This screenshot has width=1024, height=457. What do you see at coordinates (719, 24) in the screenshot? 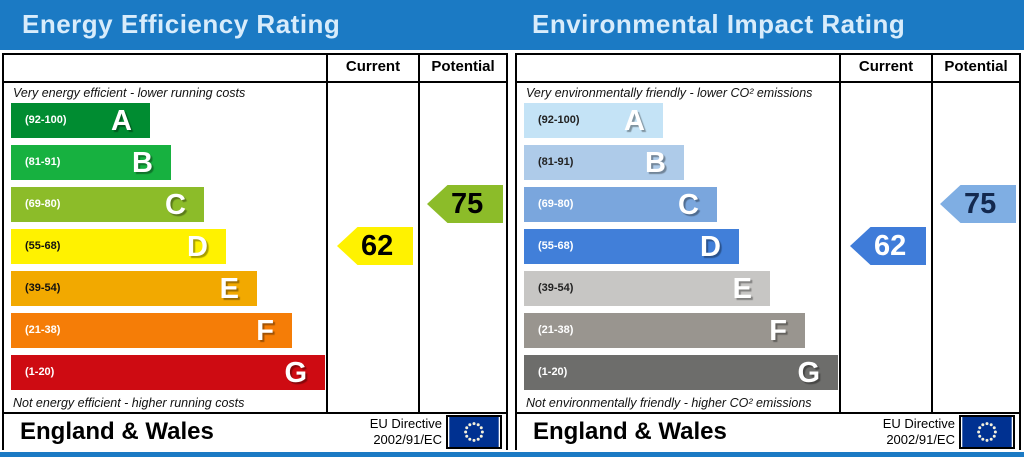
I see `environmental-impact-title: Environmental Impact Rating` at bounding box center [719, 24].